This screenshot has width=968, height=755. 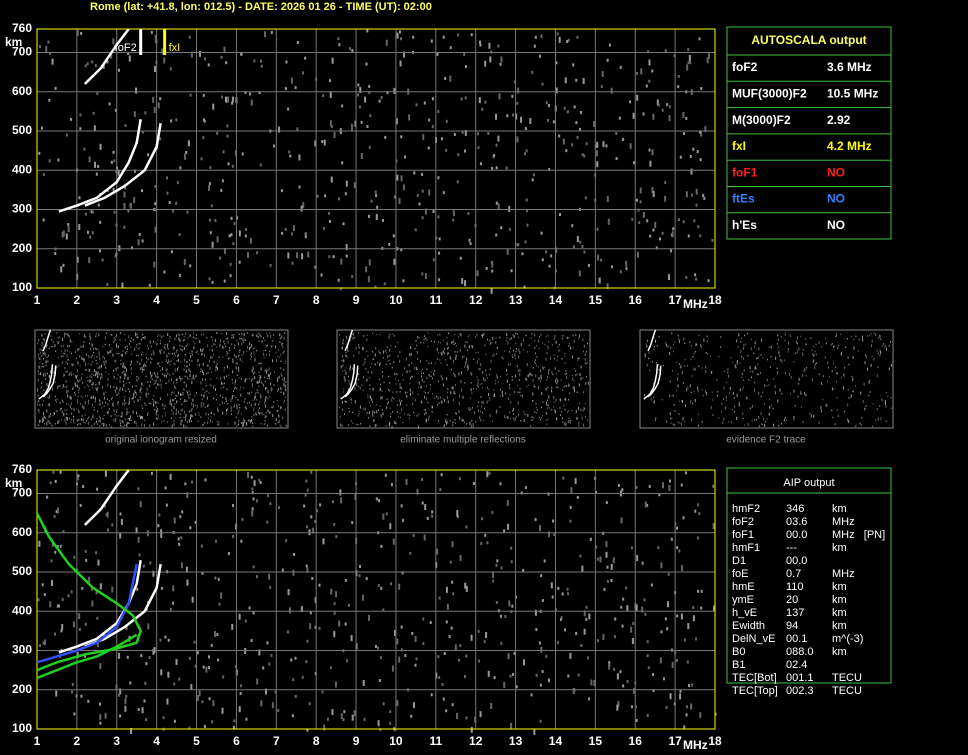 What do you see at coordinates (753, 639) in the screenshot?
I see `aip-cell: DelN_vE` at bounding box center [753, 639].